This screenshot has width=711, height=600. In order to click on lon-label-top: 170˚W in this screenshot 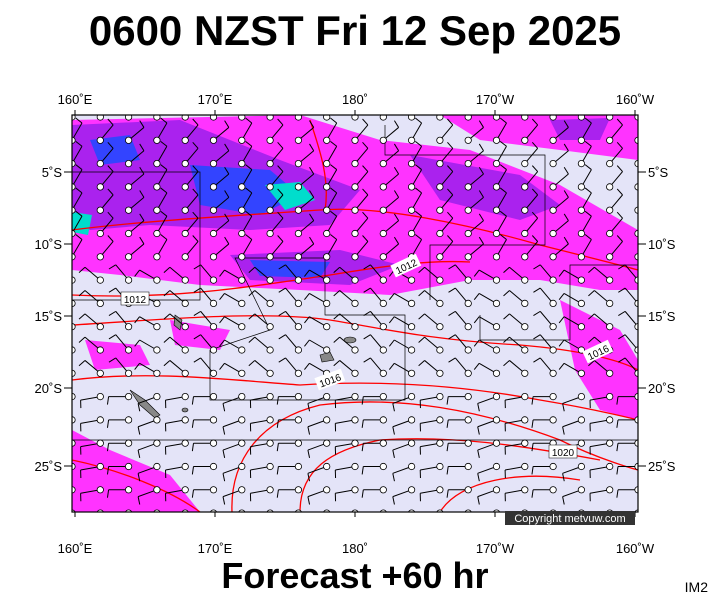, I will do `click(495, 99)`.